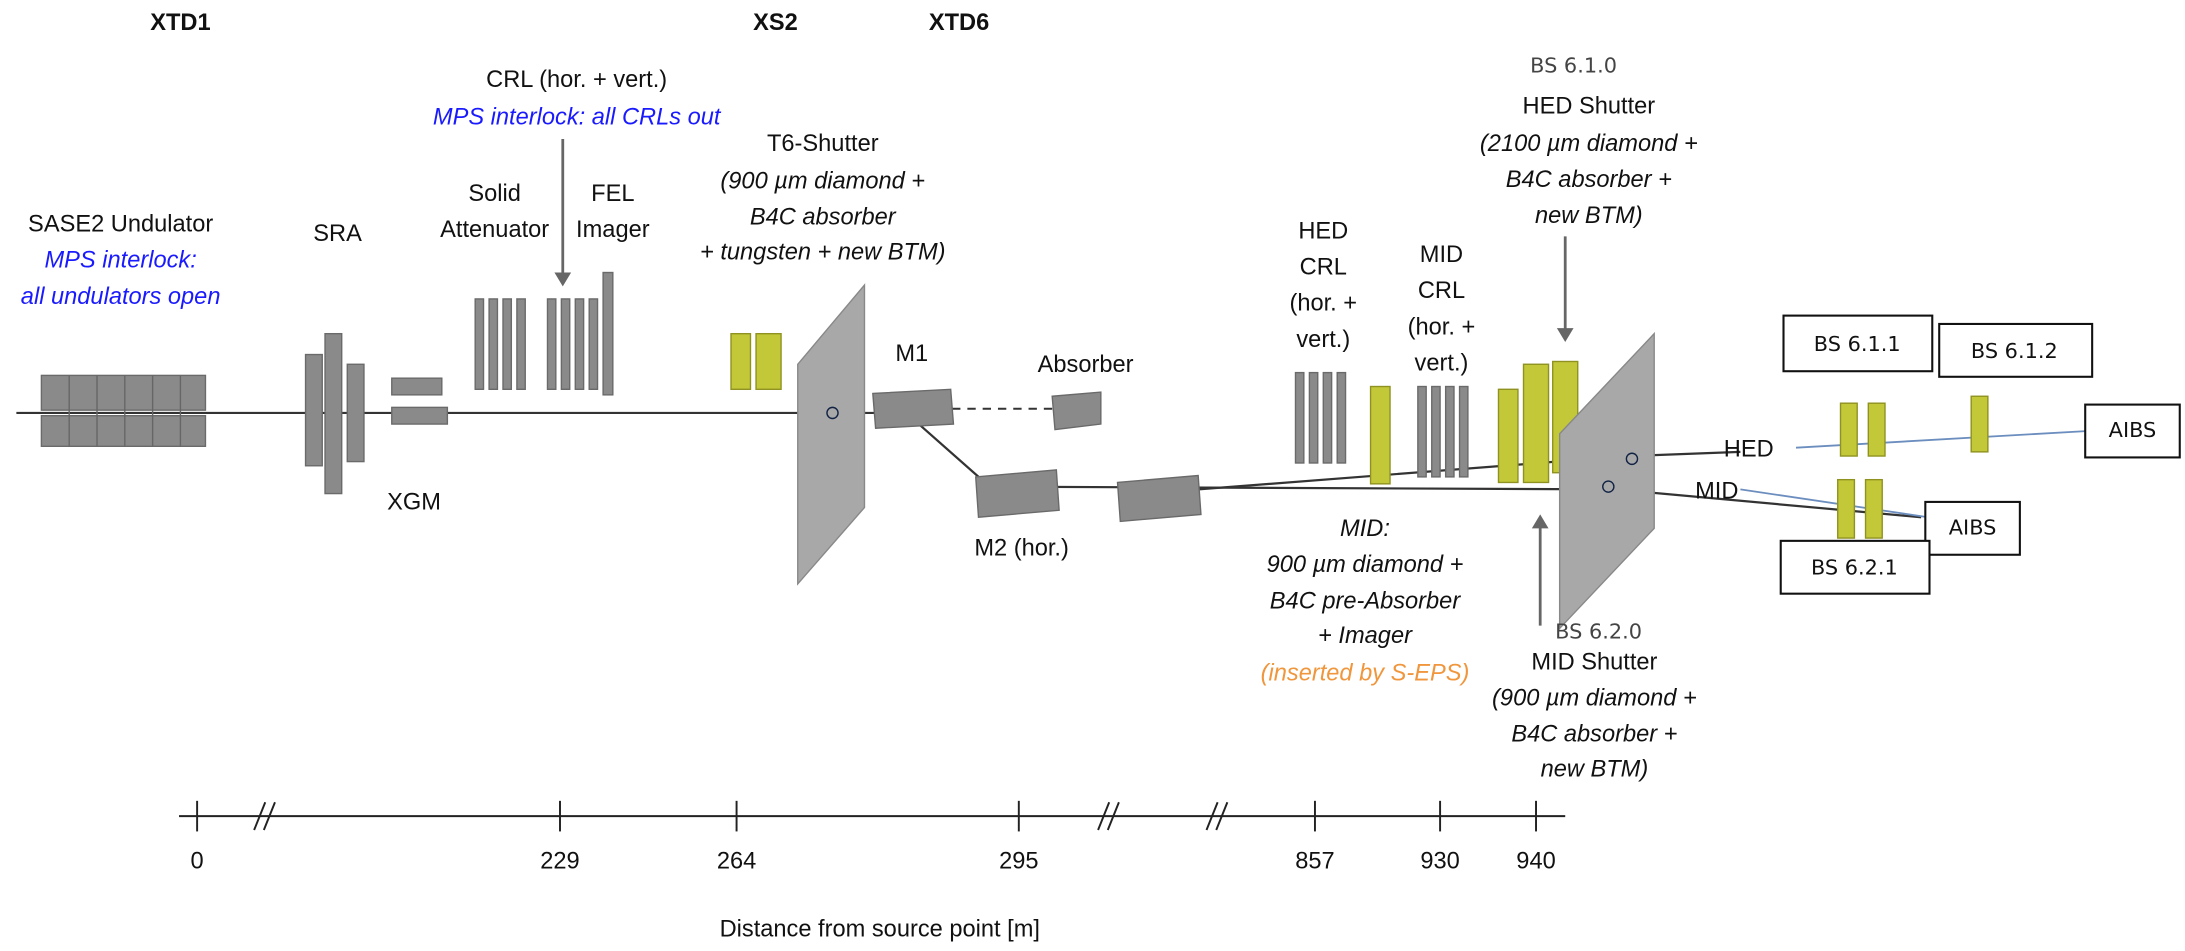 This screenshot has height=951, width=2185. What do you see at coordinates (1749, 450) in the screenshot?
I see `branch-label: HED` at bounding box center [1749, 450].